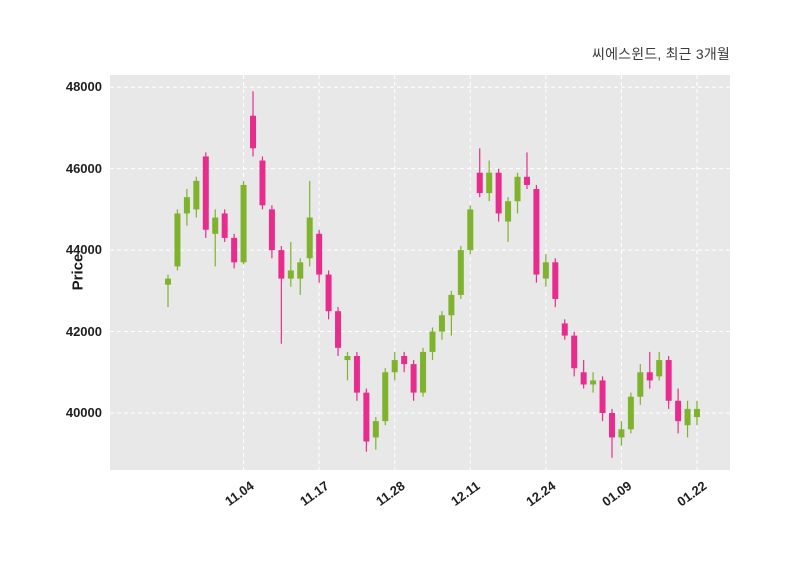 This screenshot has height=575, width=800. Describe the element at coordinates (466, 493) in the screenshot. I see `x-tick-label: 12.11` at that location.